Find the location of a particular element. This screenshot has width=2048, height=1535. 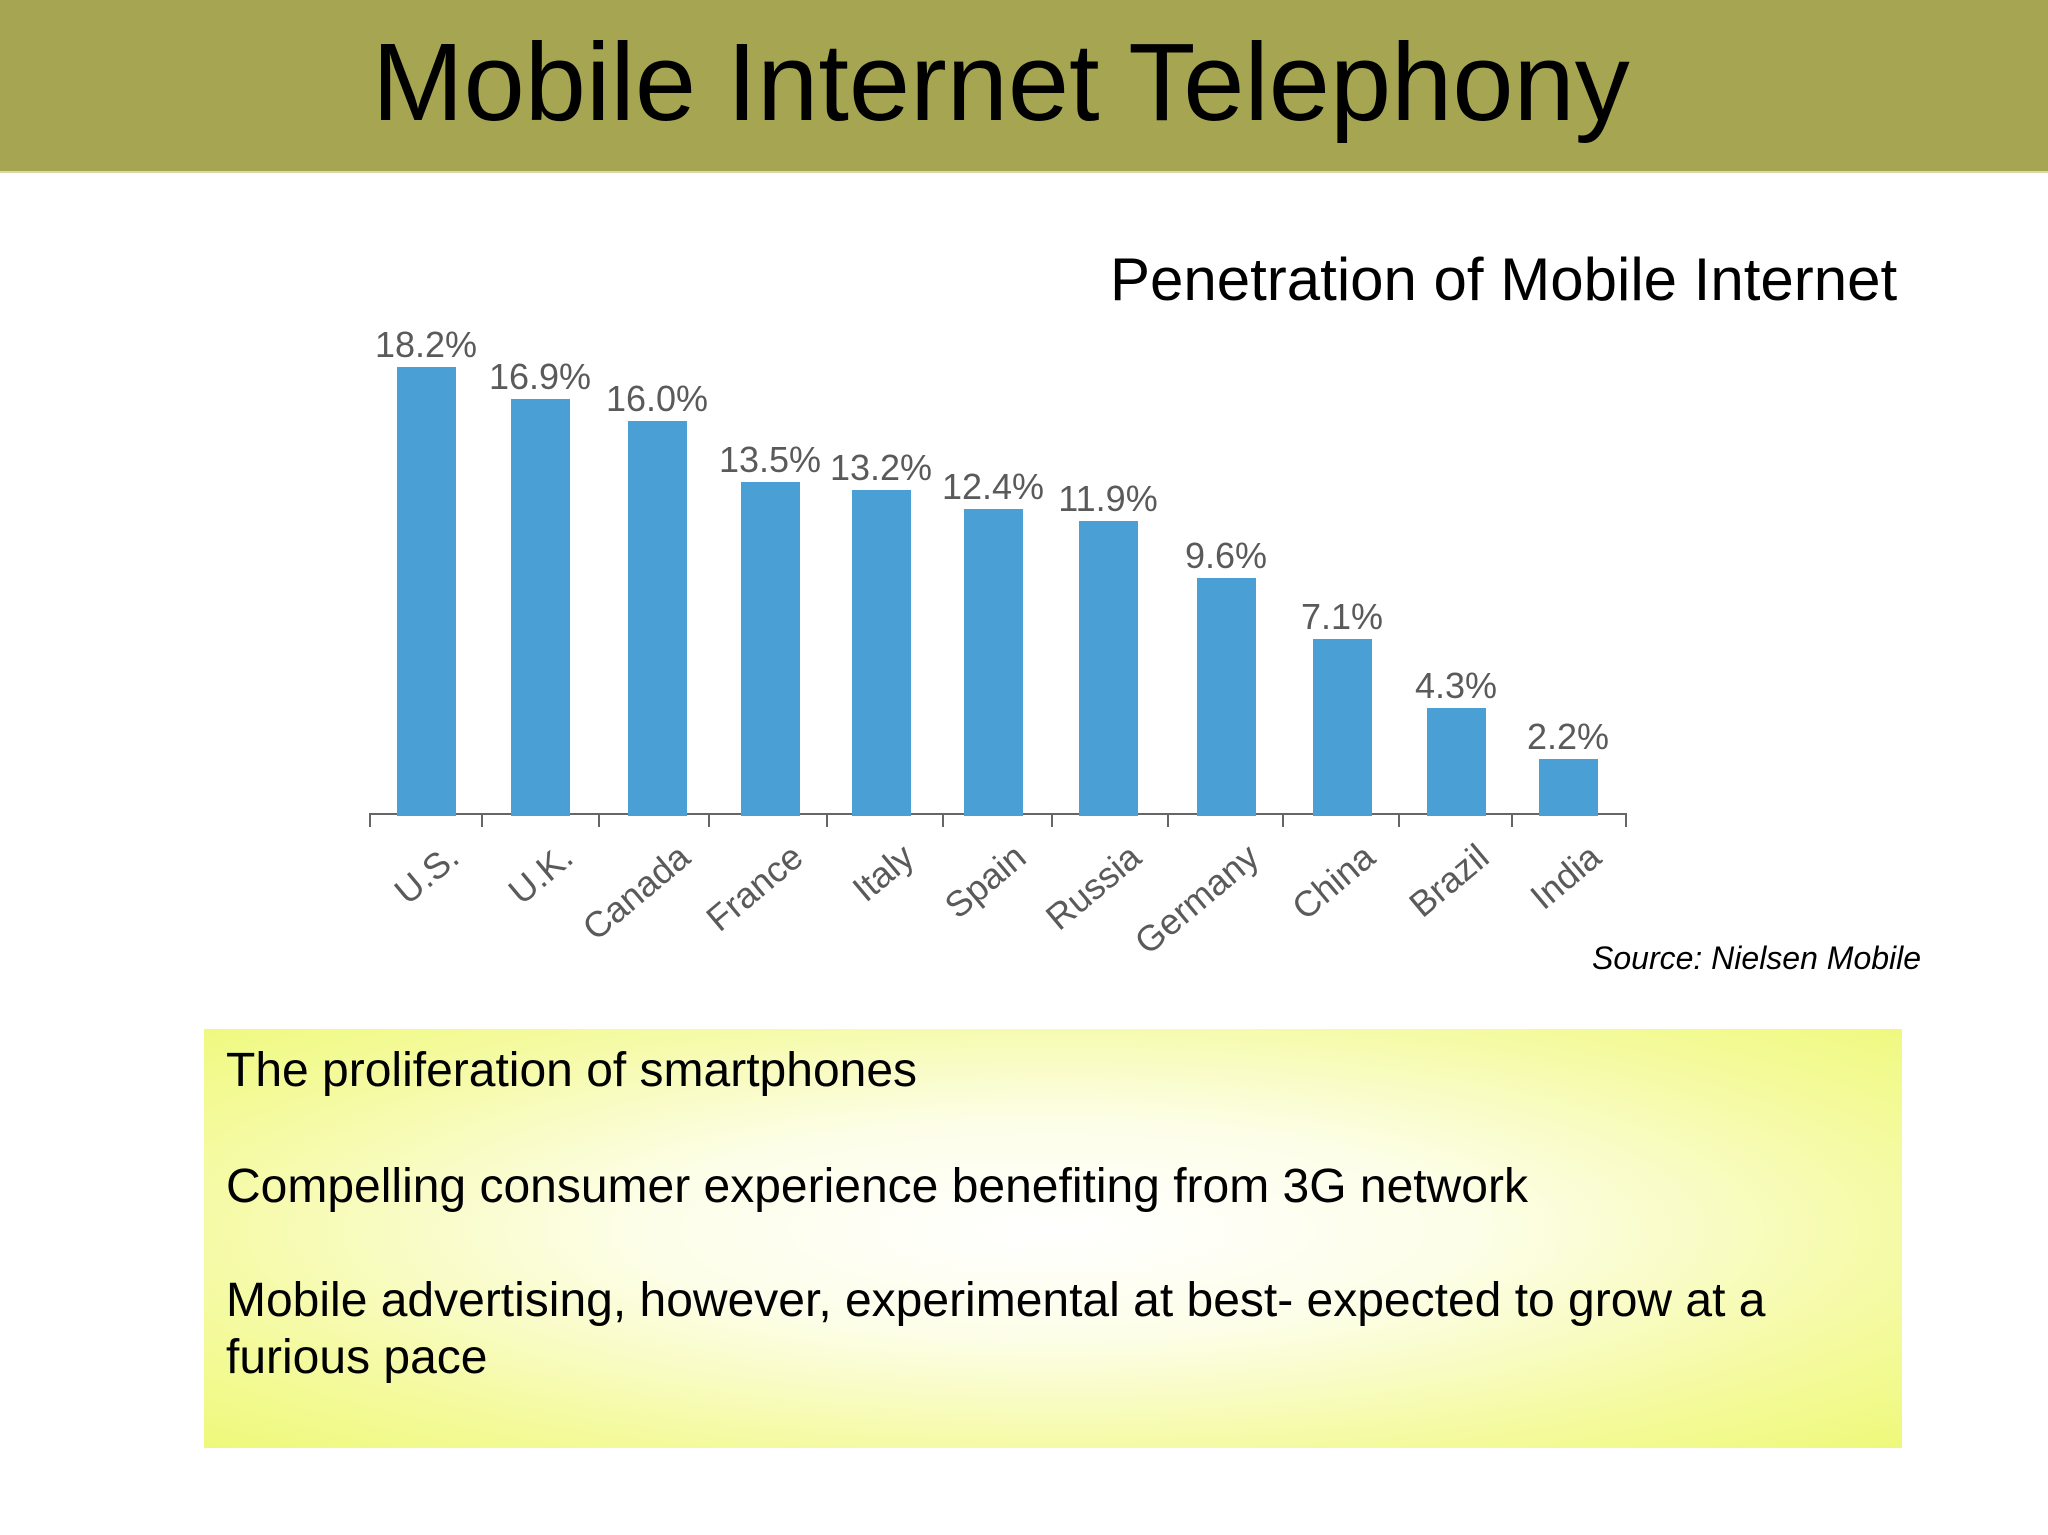

bar-value-label: 18.2% is located at coordinates (426, 344).